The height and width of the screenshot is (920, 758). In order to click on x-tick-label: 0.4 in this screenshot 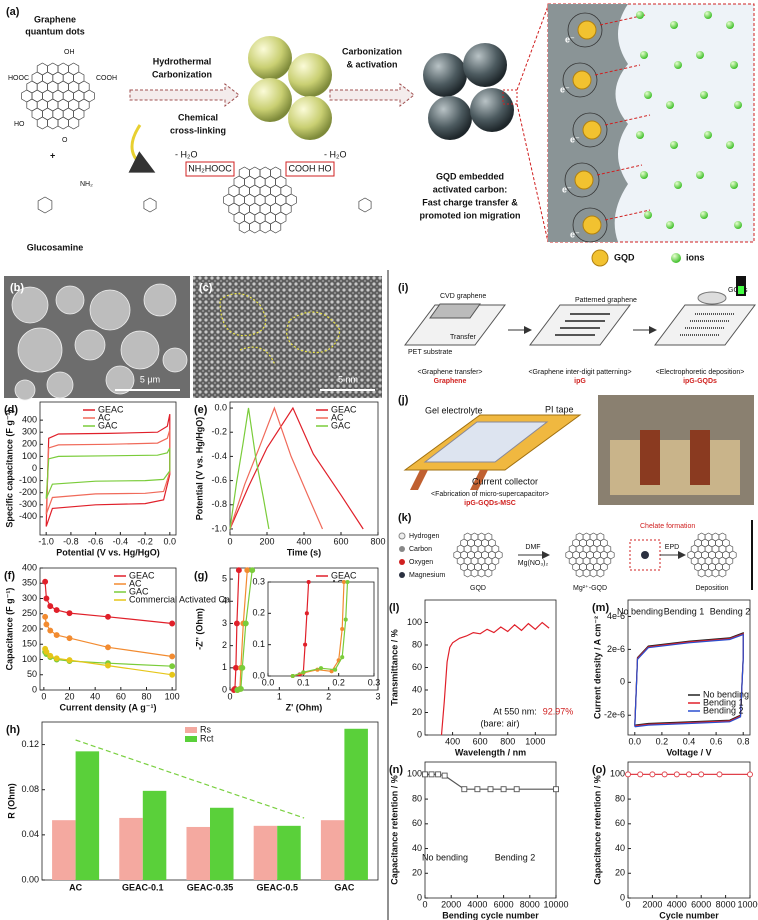, I will do `click(689, 741)`.